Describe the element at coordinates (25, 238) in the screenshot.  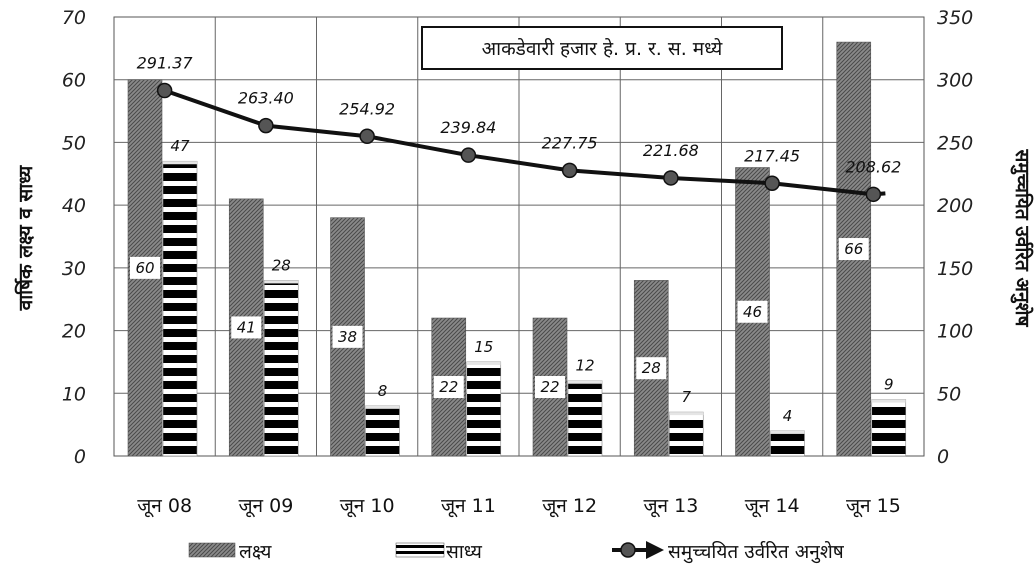
I see `y-axis-label-left: वार्षिक लक्ष्य व साध्य` at that location.